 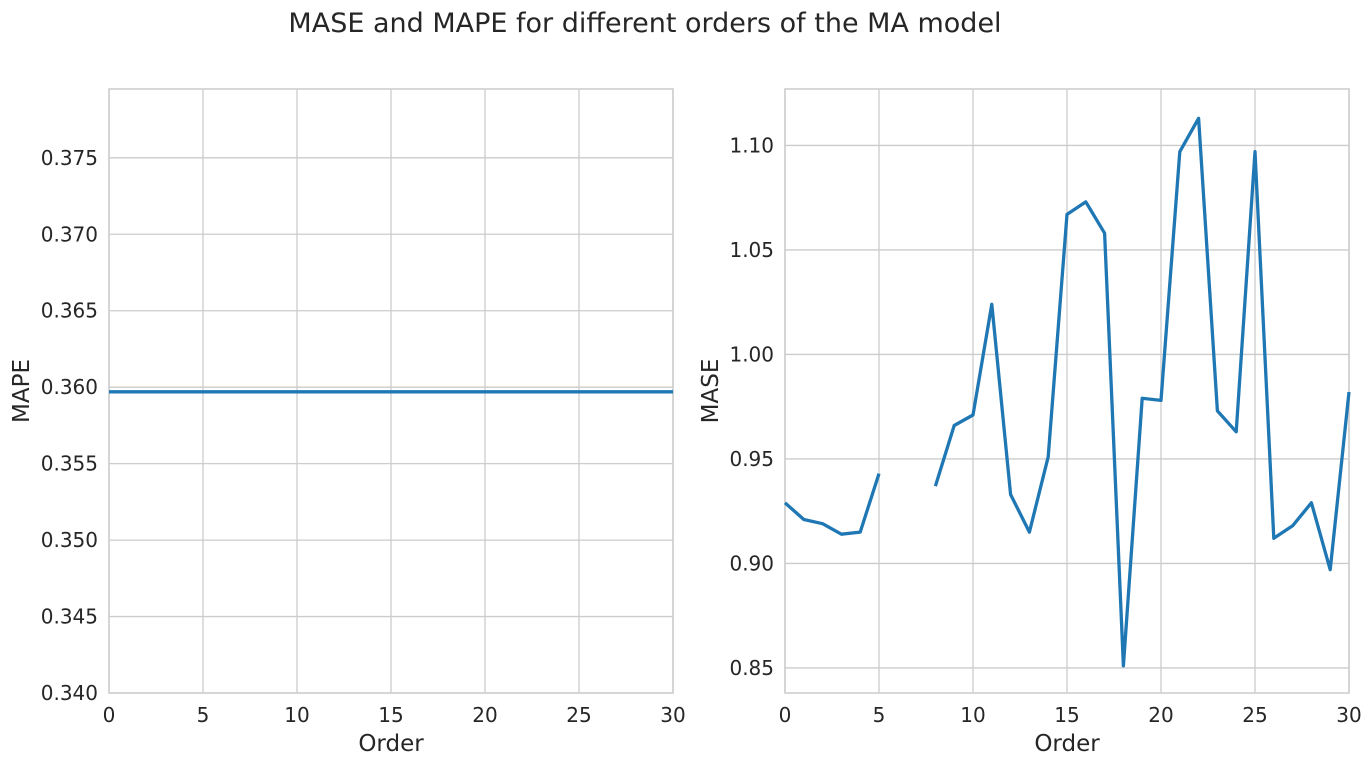 What do you see at coordinates (69, 617) in the screenshot?
I see `mape-y-tick-label: 0.345` at bounding box center [69, 617].